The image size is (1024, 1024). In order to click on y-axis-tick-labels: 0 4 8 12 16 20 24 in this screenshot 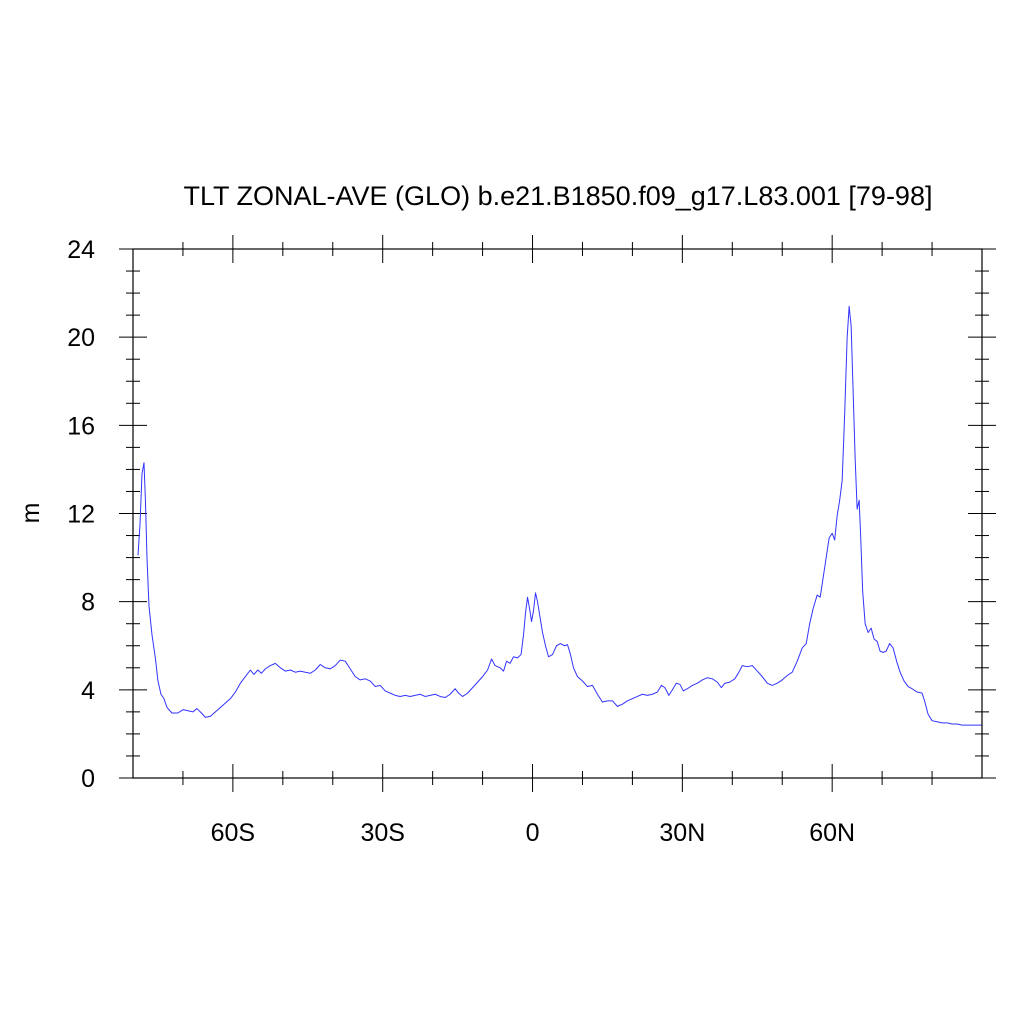, I will do `click(81, 514)`.